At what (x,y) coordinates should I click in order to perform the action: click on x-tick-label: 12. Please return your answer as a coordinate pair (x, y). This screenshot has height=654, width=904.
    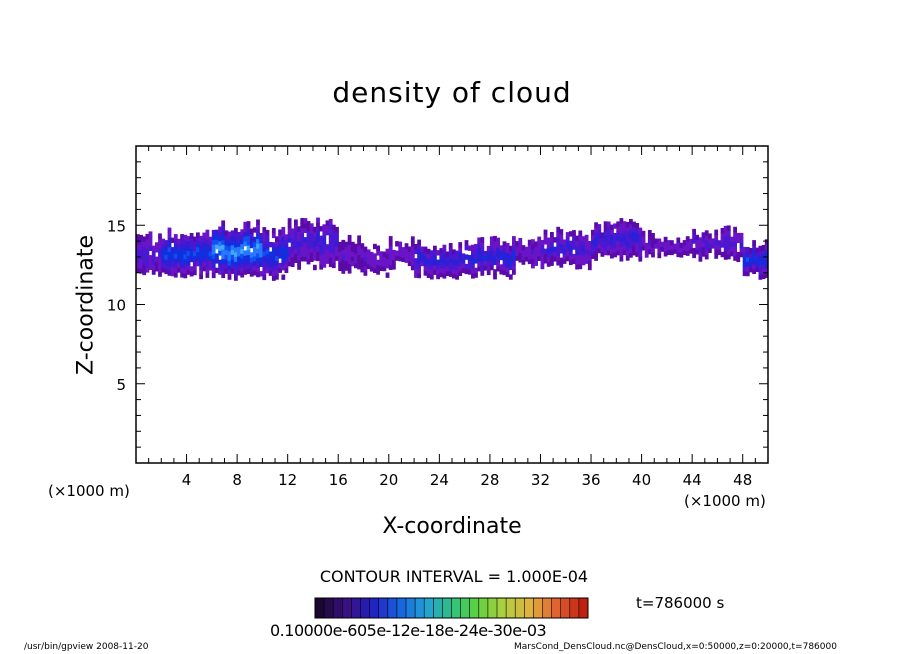
    Looking at the image, I should click on (287, 480).